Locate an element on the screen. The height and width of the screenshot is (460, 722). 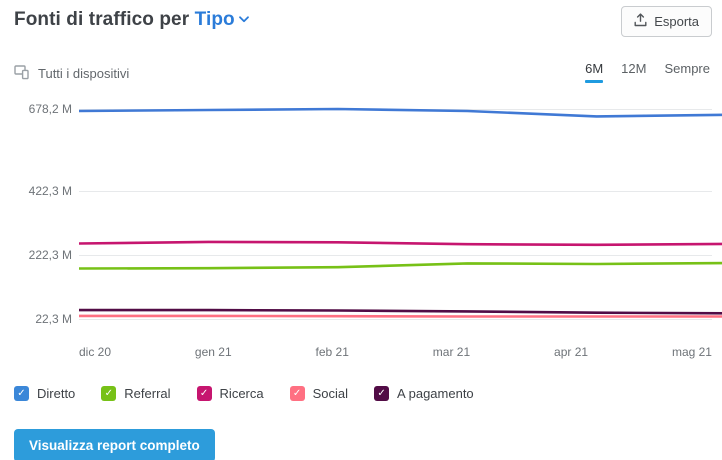
series-line-social is located at coordinates (400, 316).